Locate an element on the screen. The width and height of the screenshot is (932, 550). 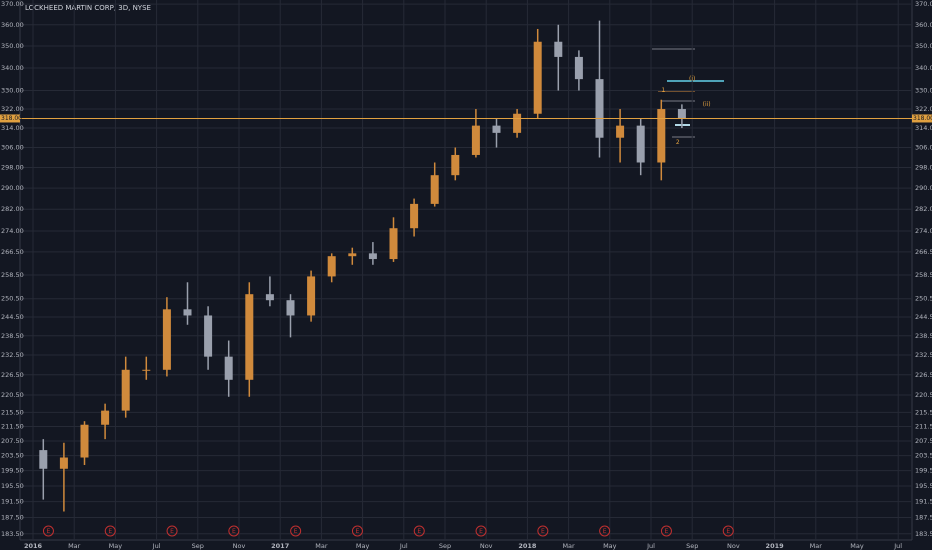
y-tick-label: 183.50 is located at coordinates (12, 534).